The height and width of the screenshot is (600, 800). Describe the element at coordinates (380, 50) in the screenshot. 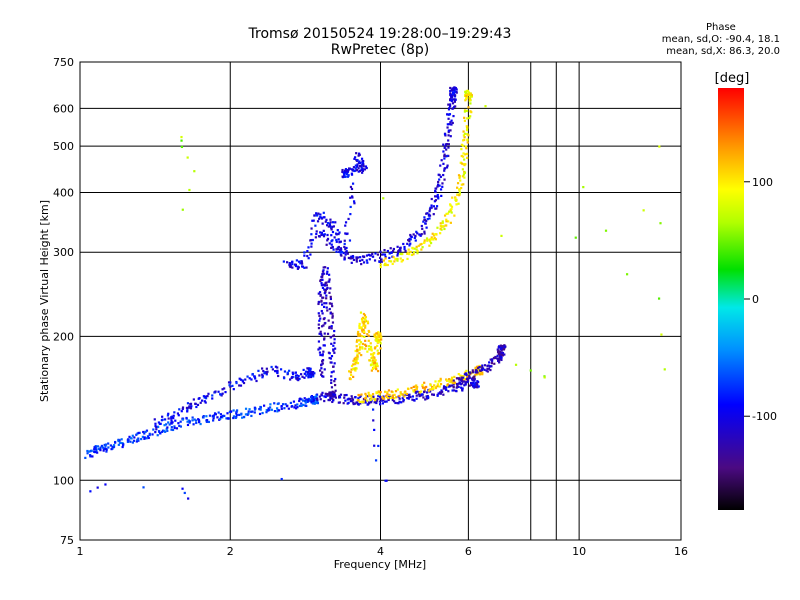

I see `title-line-program: RwPretec (8p)` at that location.